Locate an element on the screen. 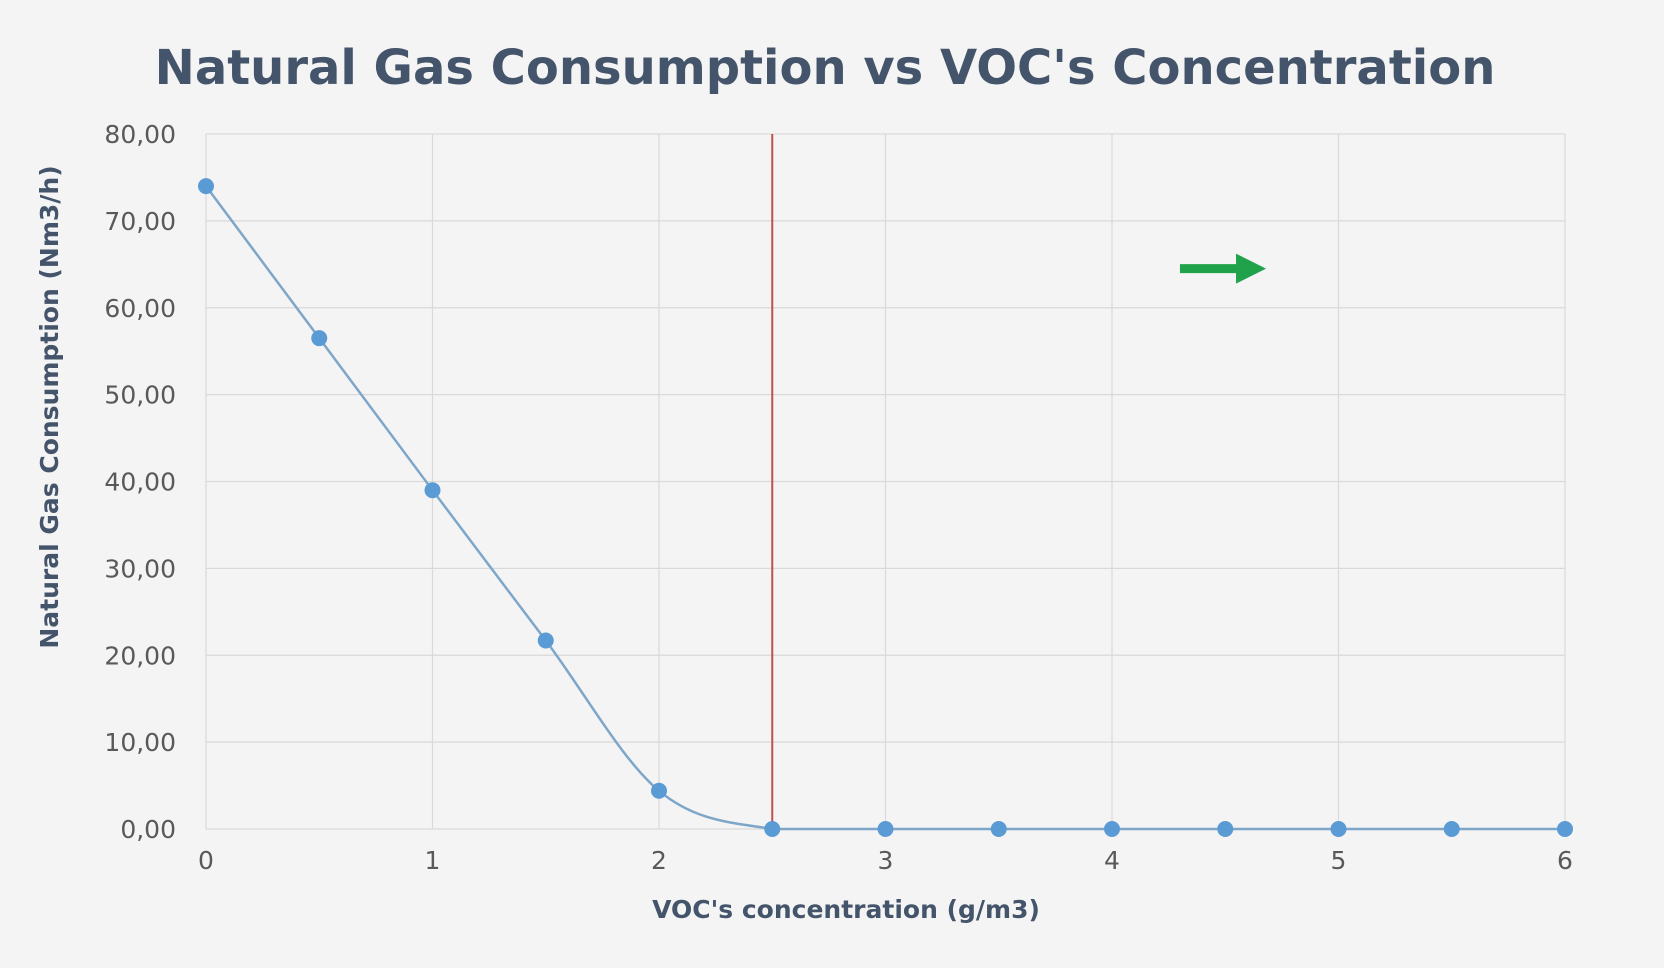 The image size is (1664, 968). x-tick-label: 1 is located at coordinates (433, 860).